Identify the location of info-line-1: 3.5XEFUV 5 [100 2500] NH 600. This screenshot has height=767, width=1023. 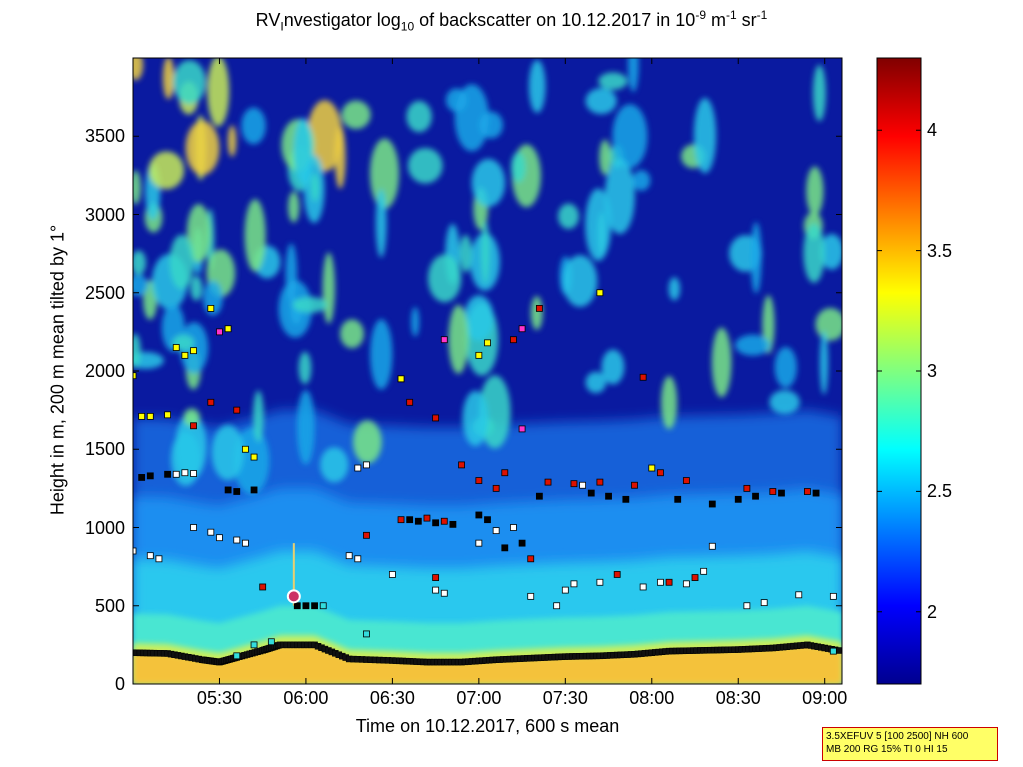
(897, 736).